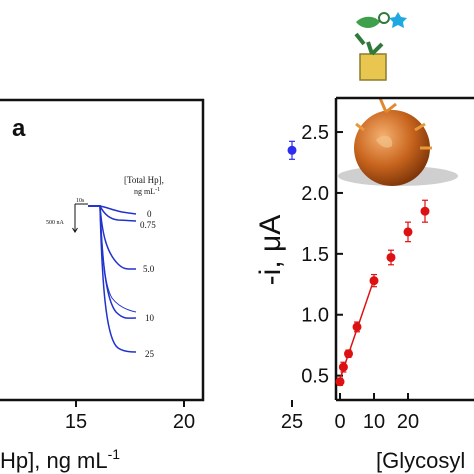 This screenshot has height=474, width=474. What do you see at coordinates (55, 223) in the screenshot?
I see `current-scale-label: 500 nA` at bounding box center [55, 223].